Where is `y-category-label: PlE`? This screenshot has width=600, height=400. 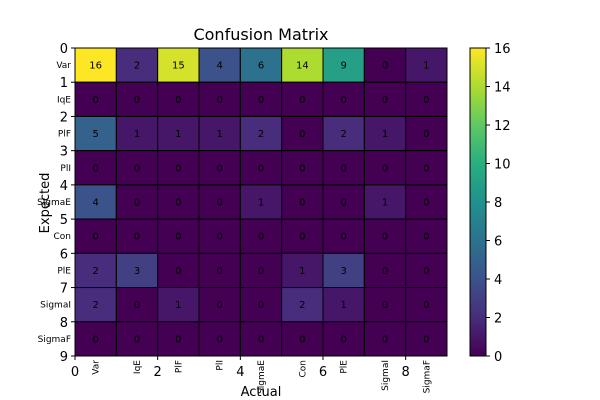
y-category-label: PlE is located at coordinates (64, 271).